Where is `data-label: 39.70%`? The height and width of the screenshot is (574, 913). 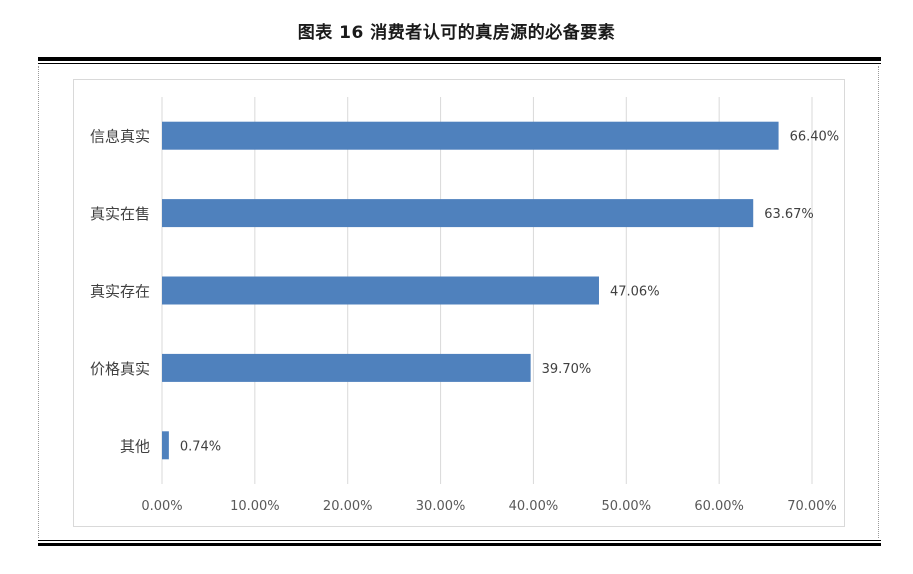
data-label: 39.70% is located at coordinates (567, 369).